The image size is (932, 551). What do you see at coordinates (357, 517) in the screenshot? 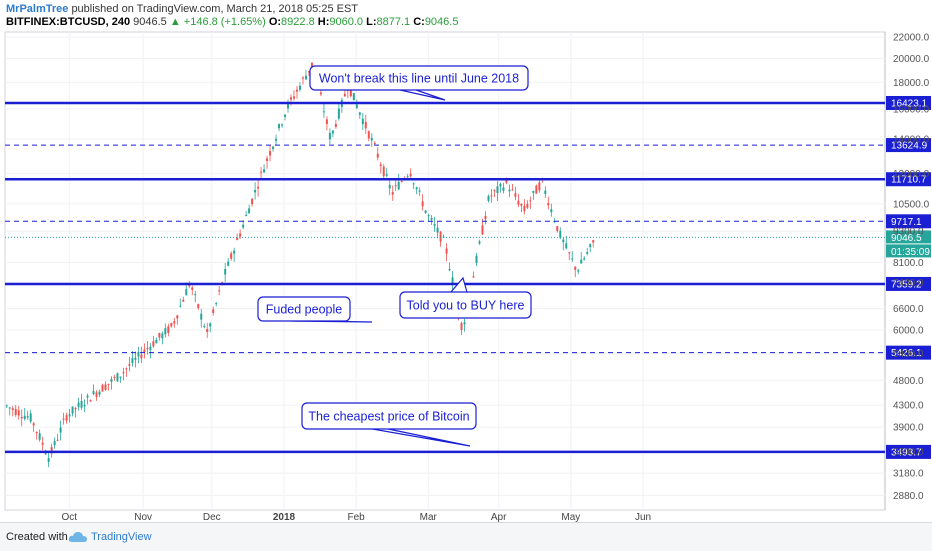
I see `x-tick-label: Feb` at bounding box center [357, 517].